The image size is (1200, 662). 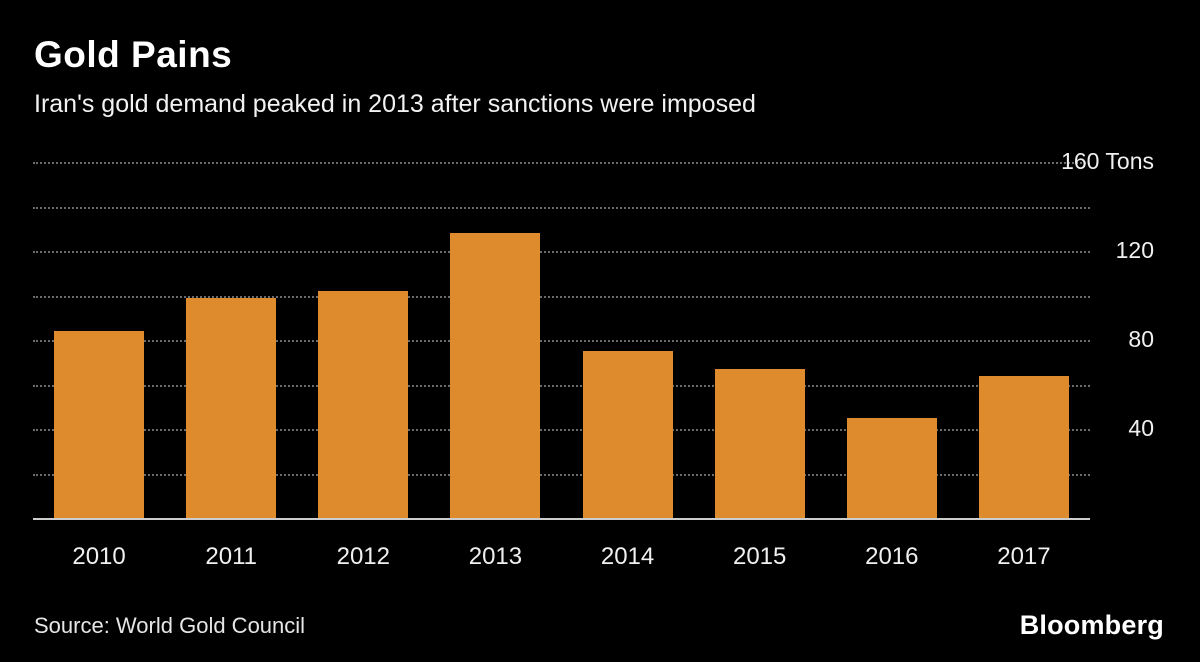 What do you see at coordinates (1024, 556) in the screenshot?
I see `x-axis-label-2017: 2017` at bounding box center [1024, 556].